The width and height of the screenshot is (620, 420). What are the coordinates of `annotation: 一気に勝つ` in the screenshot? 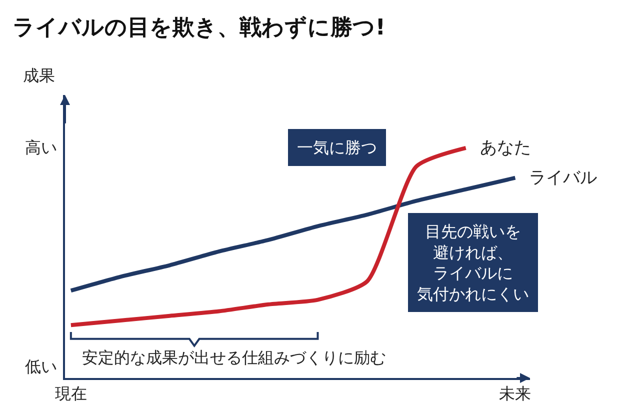 It's located at (337, 147).